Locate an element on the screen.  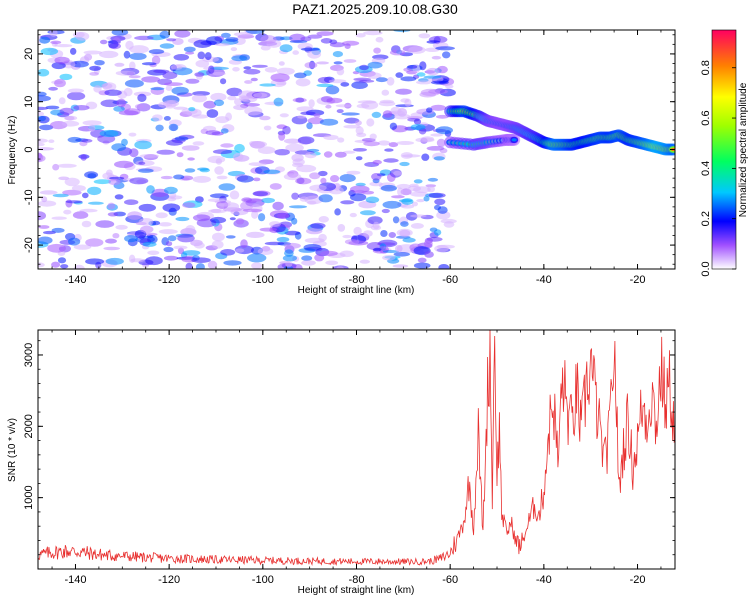
snr-x-tick-label: -140 is located at coordinates (75, 580).